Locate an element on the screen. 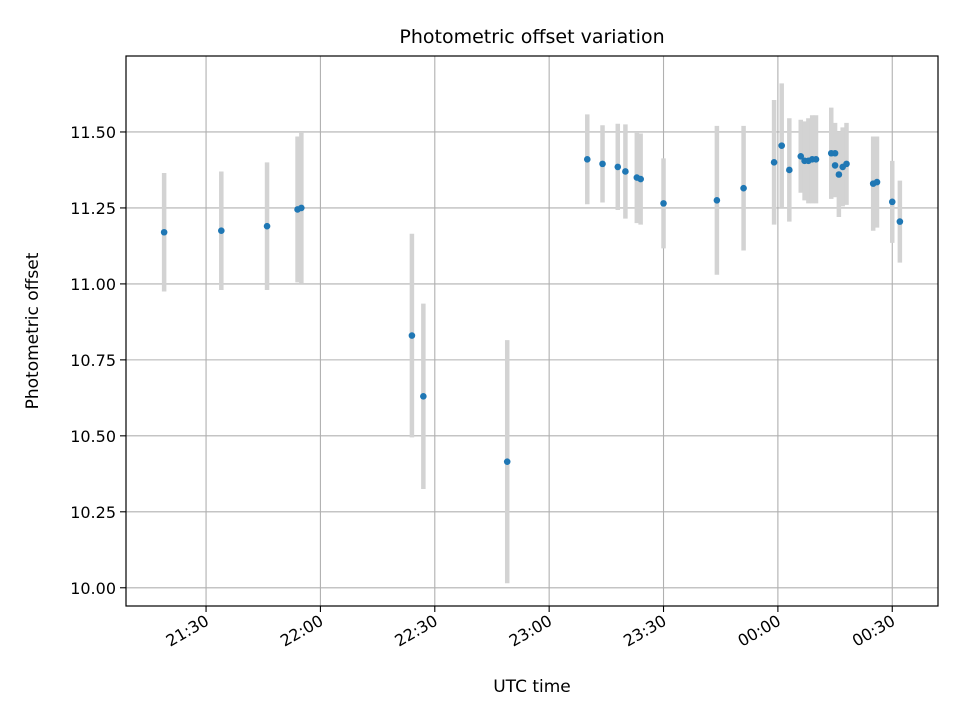 Image resolution: width=960 pixels, height=720 pixels. y-tick-label: 10.00 is located at coordinates (93, 588).